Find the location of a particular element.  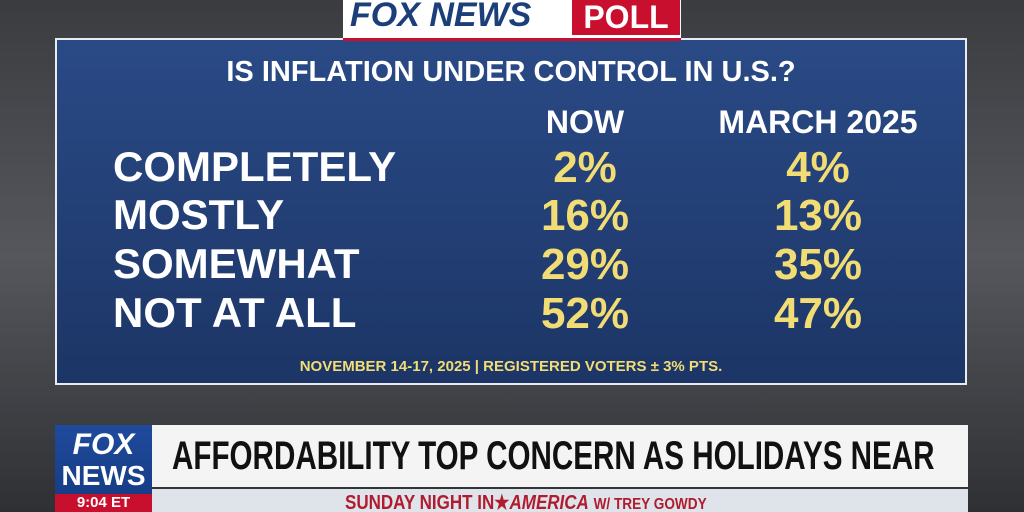

headline-bar is located at coordinates (560, 456).